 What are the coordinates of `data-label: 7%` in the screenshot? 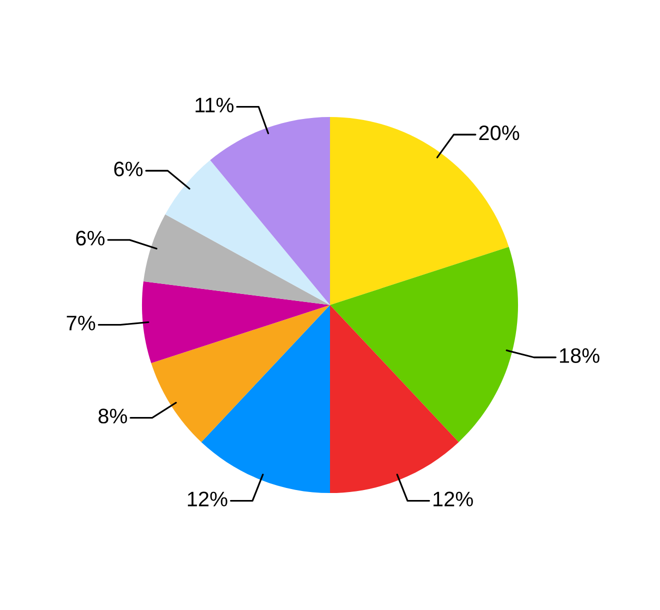 It's located at (81, 323).